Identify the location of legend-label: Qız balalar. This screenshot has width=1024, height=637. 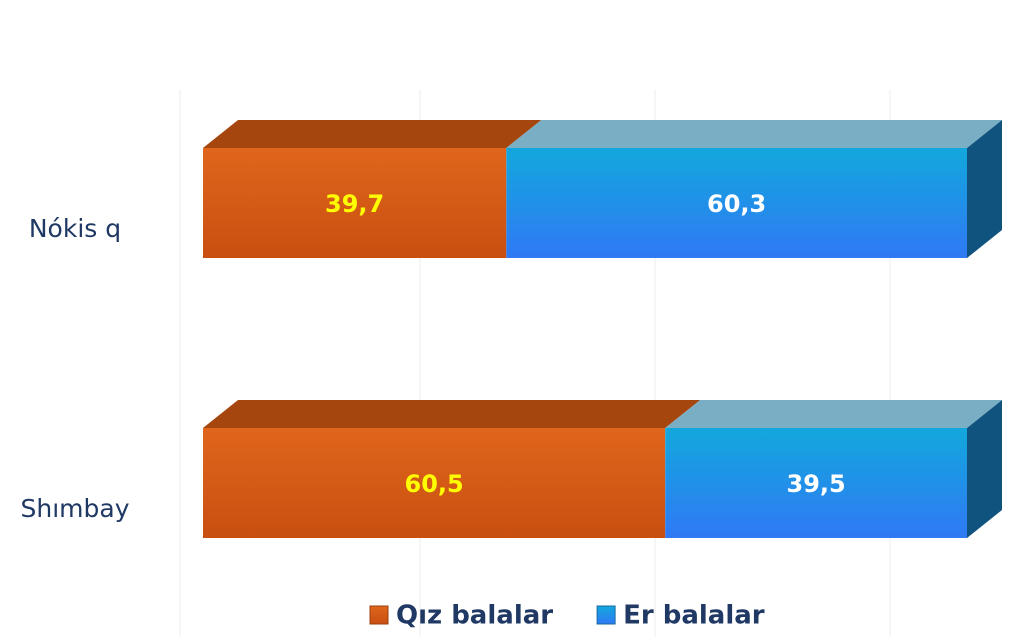
(474, 616).